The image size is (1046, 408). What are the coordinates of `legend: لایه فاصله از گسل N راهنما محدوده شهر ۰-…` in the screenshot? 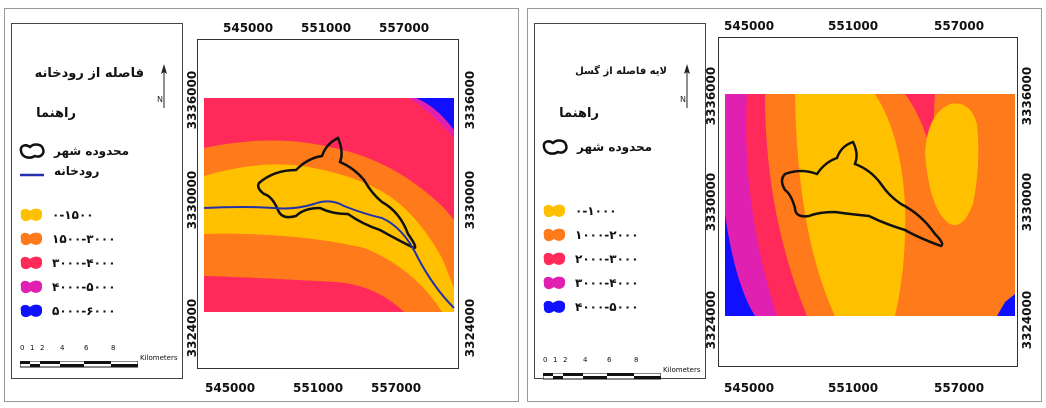 It's located at (620, 201).